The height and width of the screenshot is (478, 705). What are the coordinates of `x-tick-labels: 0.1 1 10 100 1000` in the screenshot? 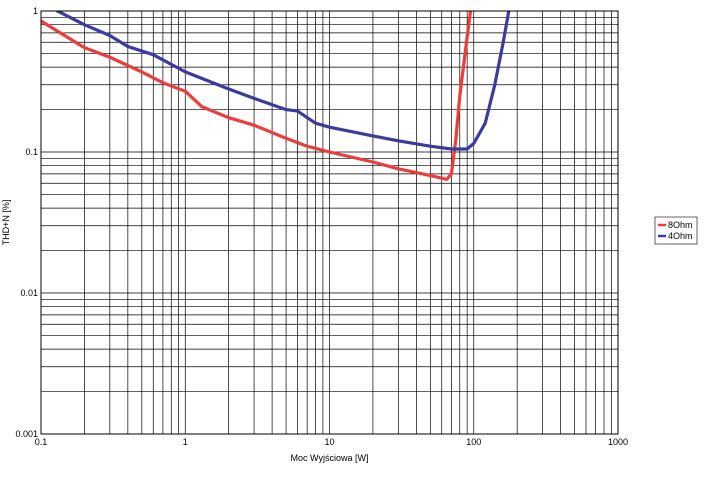 It's located at (331, 442).